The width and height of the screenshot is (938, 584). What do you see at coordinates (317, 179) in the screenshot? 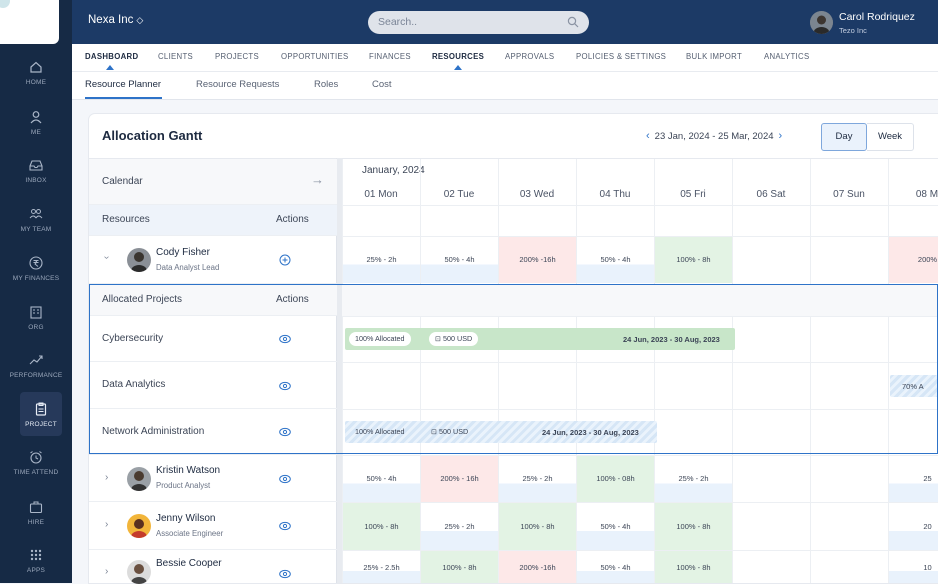
I see `arrow-right-icon: →` at bounding box center [317, 179].